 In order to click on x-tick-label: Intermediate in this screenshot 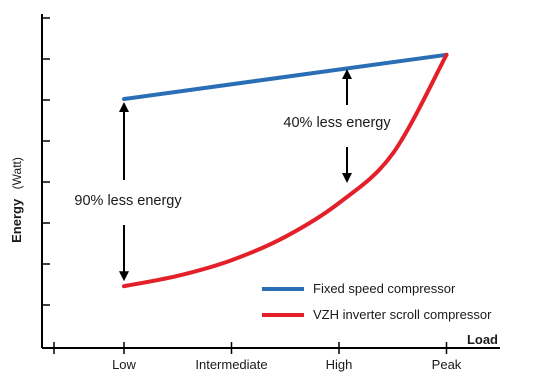, I will do `click(231, 364)`.